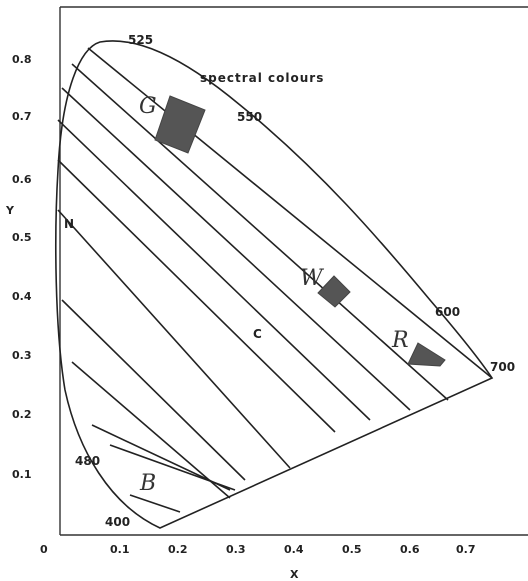  Describe the element at coordinates (249, 117) in the screenshot. I see `wavelength-label-550: 550` at that location.